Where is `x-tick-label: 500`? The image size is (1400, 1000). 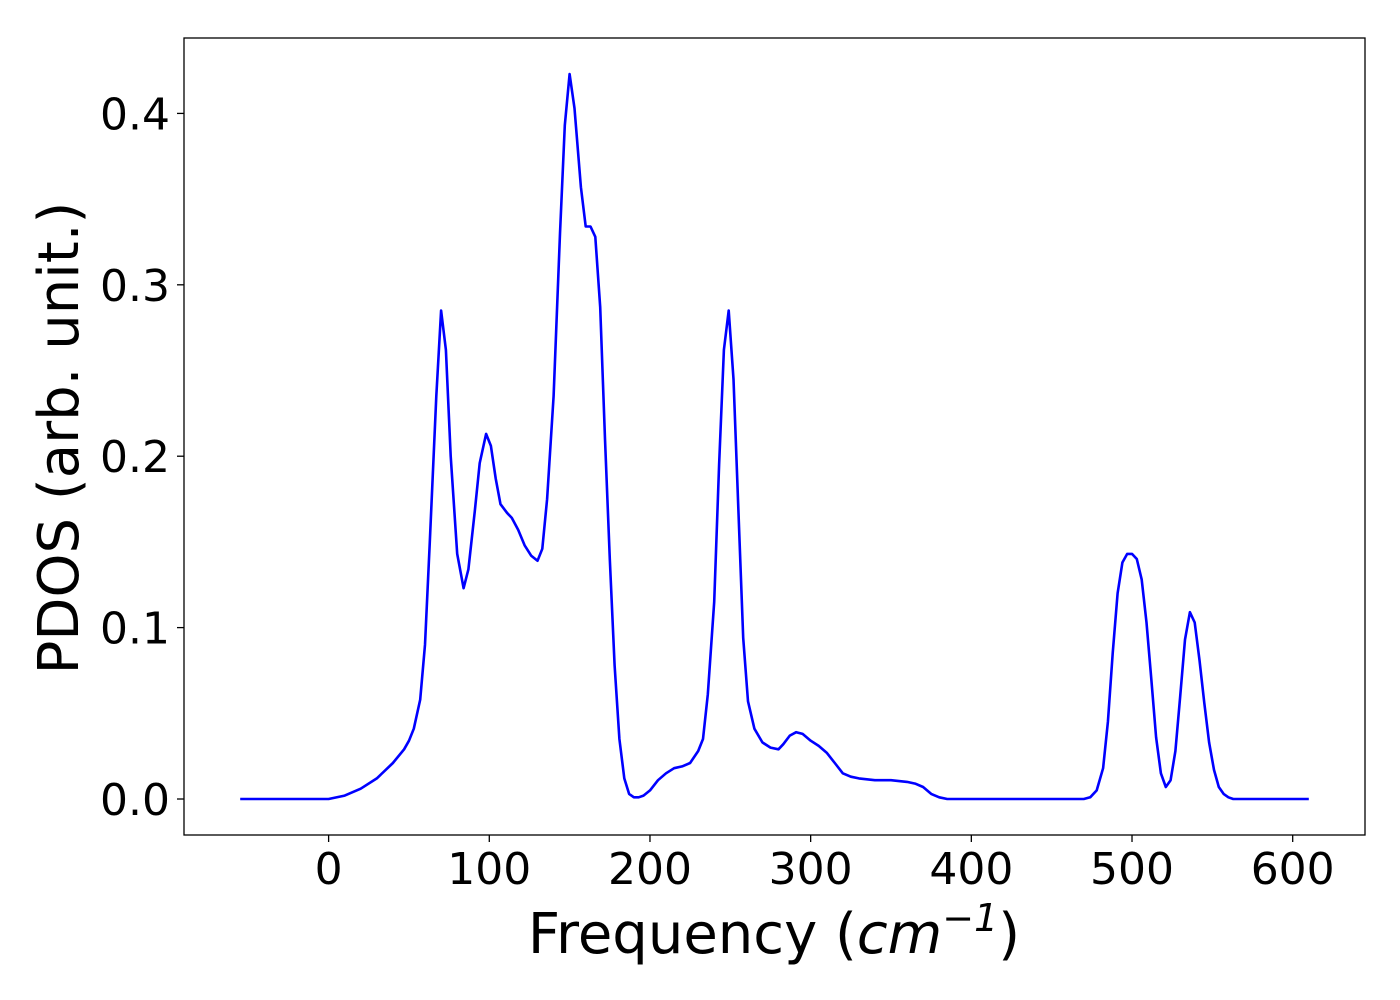 x-tick-label: 500 is located at coordinates (1132, 869).